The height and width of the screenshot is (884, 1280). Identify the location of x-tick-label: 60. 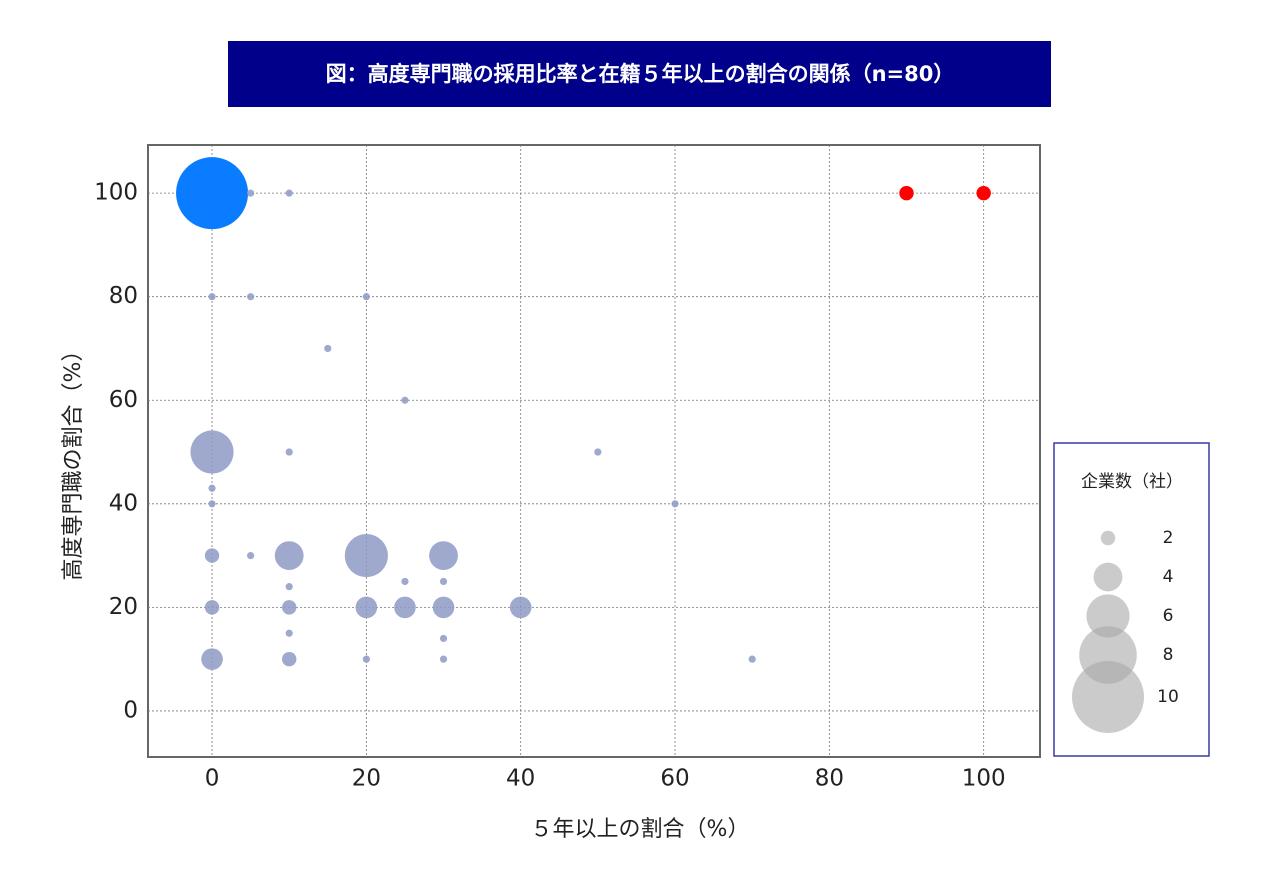
(674, 779).